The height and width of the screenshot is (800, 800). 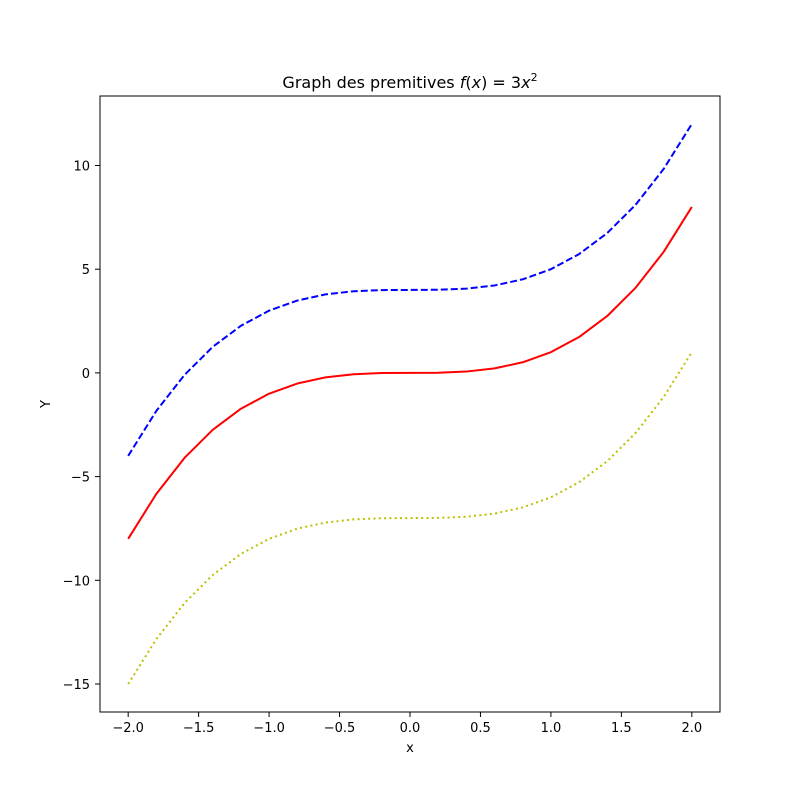 What do you see at coordinates (691, 728) in the screenshot?
I see `x-tick-label: 2.0` at bounding box center [691, 728].